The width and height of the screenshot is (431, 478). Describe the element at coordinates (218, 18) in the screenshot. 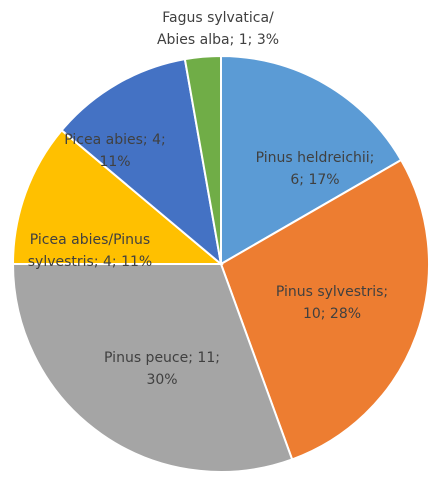

I see `data-label: Fagus sylvatica/` at that location.